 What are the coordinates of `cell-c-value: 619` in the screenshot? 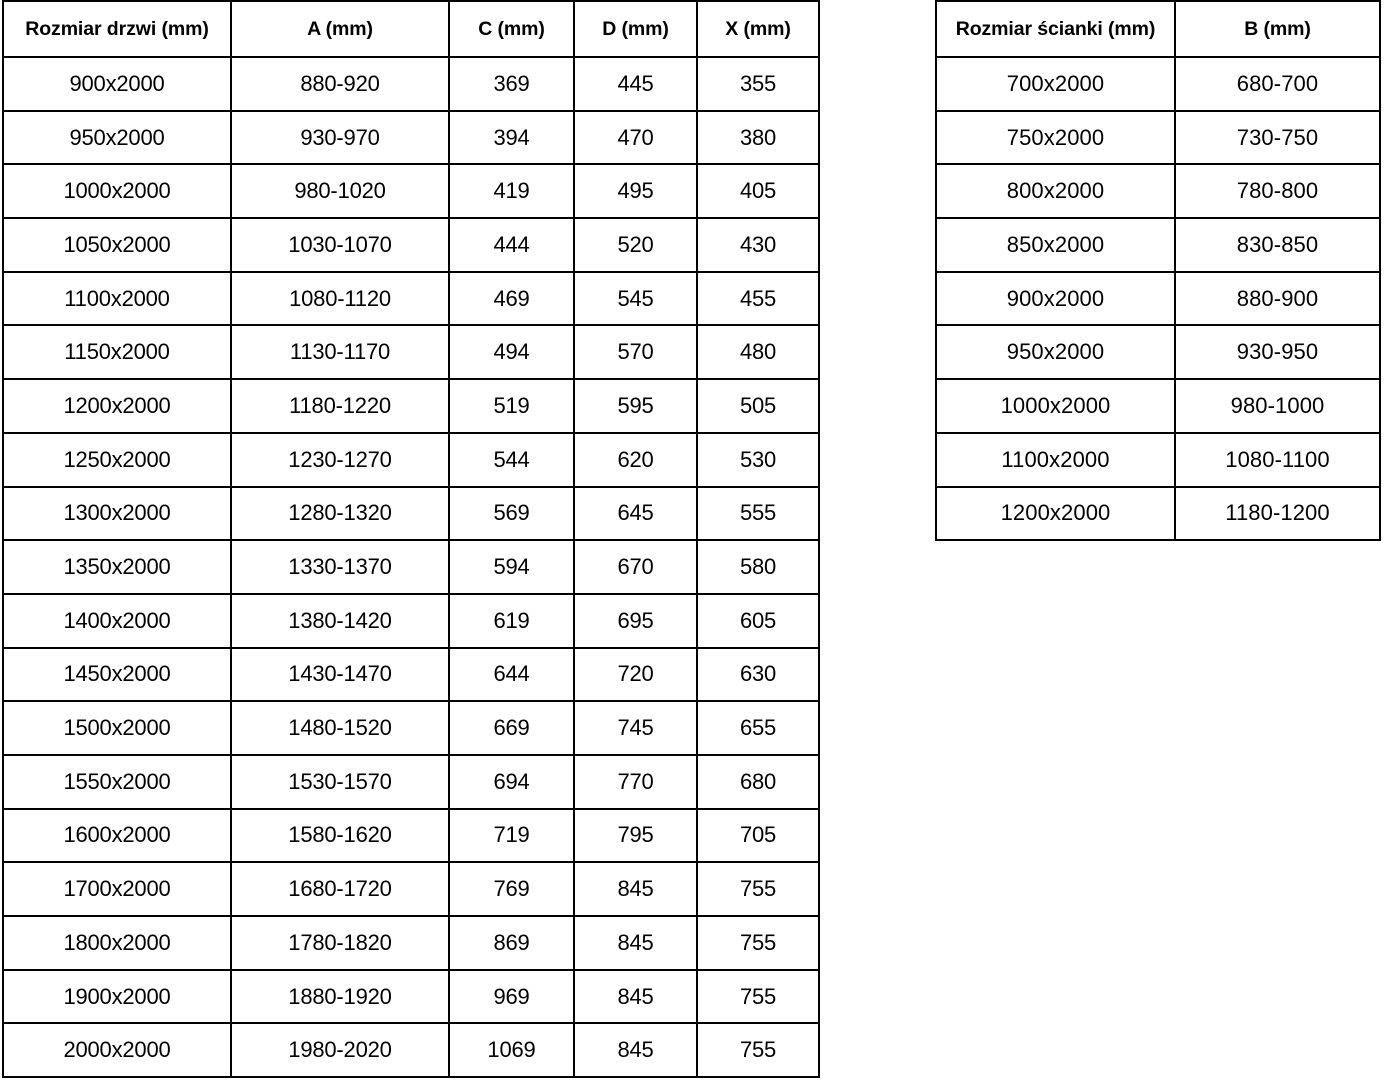 It's located at (511, 620).